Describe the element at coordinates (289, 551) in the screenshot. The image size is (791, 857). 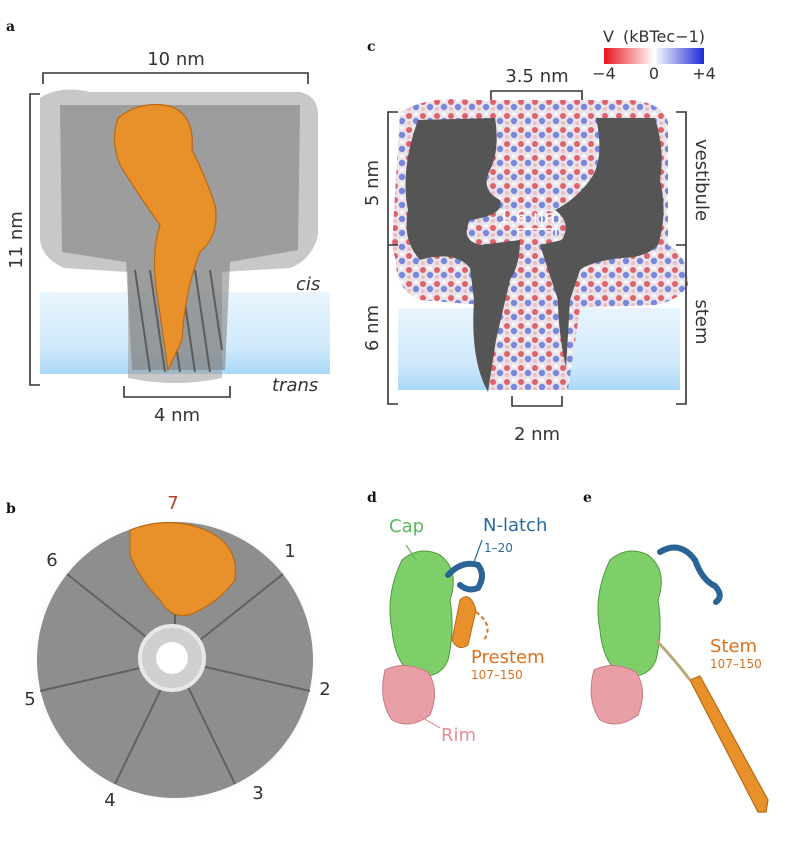
I see `subunit-label-1: 1` at that location.